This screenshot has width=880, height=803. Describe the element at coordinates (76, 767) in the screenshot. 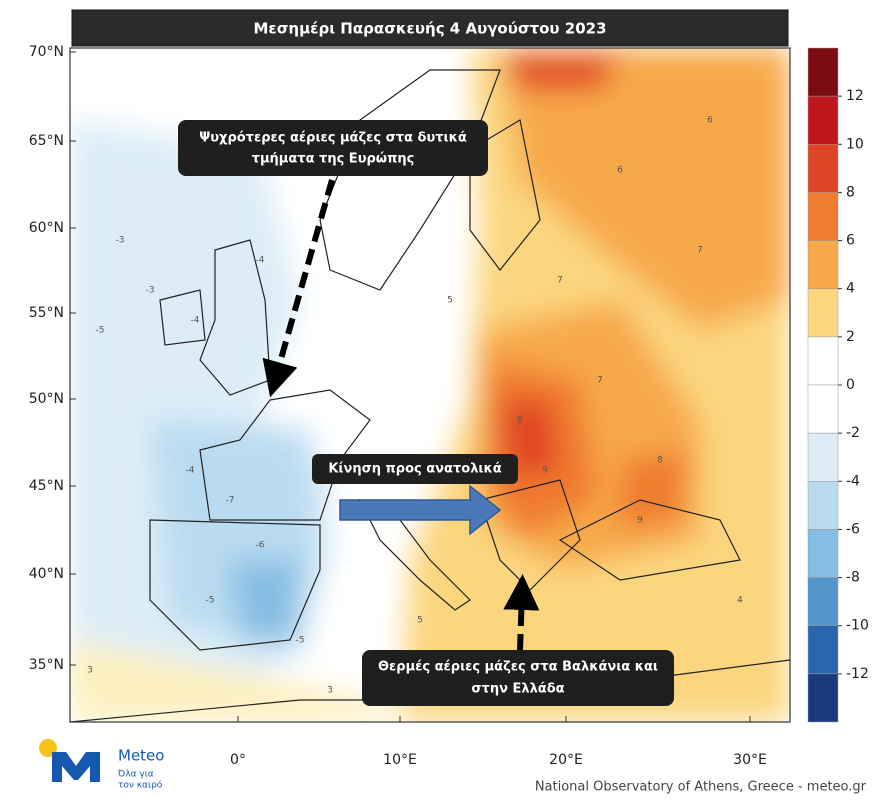

I see `logo-mark` at that location.